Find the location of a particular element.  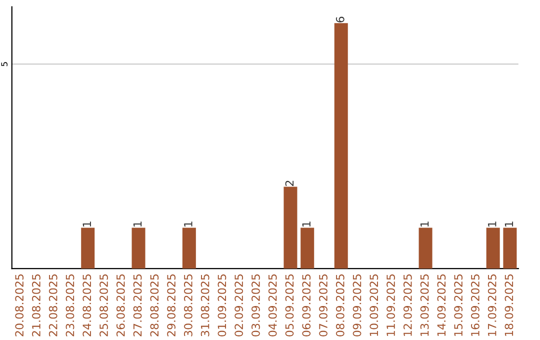

x-tick-label: 22.08.2025 is located at coordinates (53, 305).